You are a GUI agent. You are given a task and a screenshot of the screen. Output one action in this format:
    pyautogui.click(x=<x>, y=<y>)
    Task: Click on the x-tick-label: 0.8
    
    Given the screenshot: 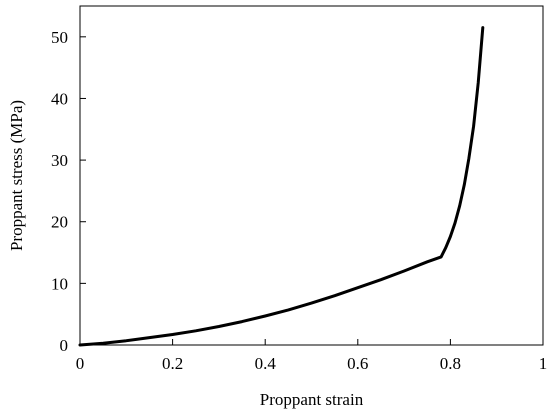 What is the action you would take?
    pyautogui.click(x=450, y=363)
    